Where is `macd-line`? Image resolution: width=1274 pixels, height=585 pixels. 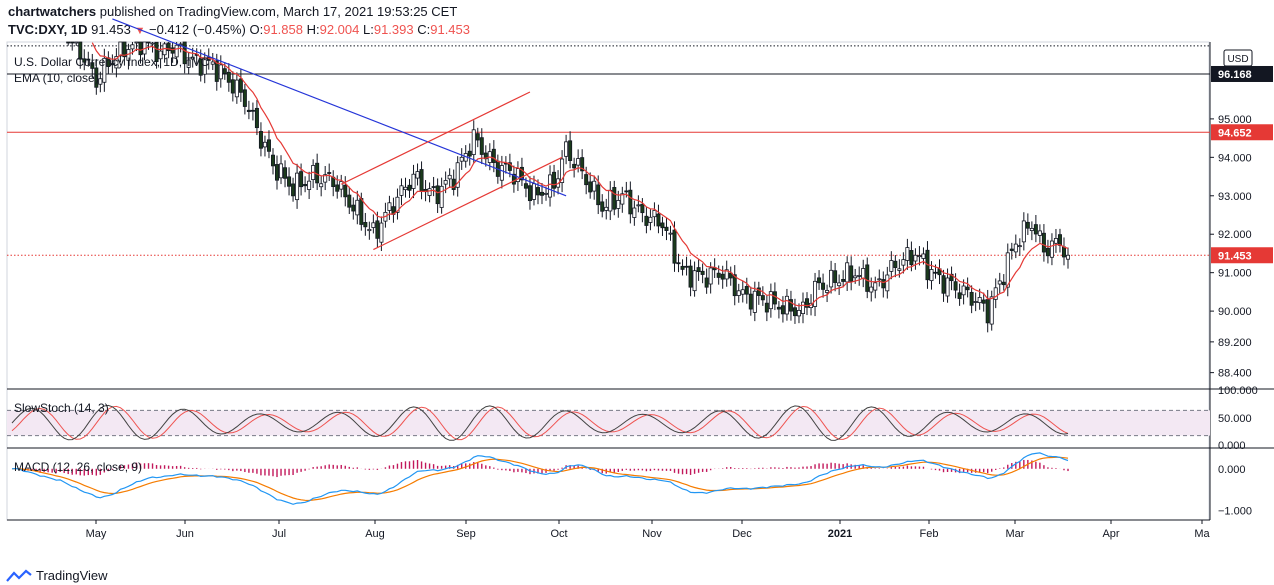 macd-line is located at coordinates (540, 478).